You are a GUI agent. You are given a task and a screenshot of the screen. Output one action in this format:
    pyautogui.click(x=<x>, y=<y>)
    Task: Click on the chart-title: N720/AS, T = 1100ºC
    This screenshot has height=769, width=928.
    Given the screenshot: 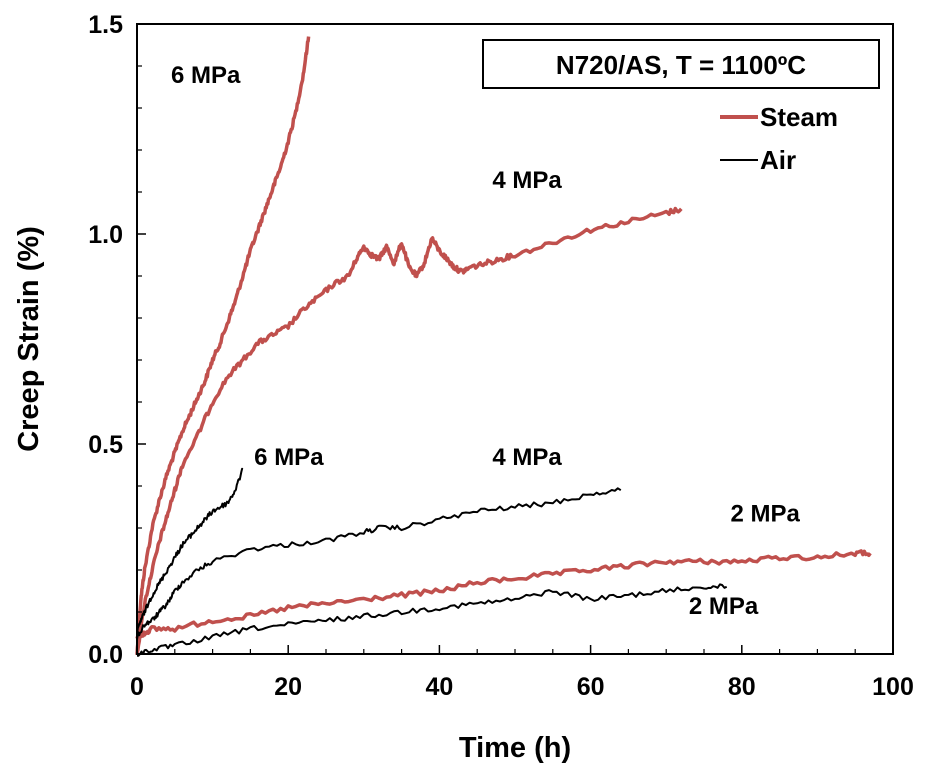 What is the action you would take?
    pyautogui.click(x=681, y=65)
    